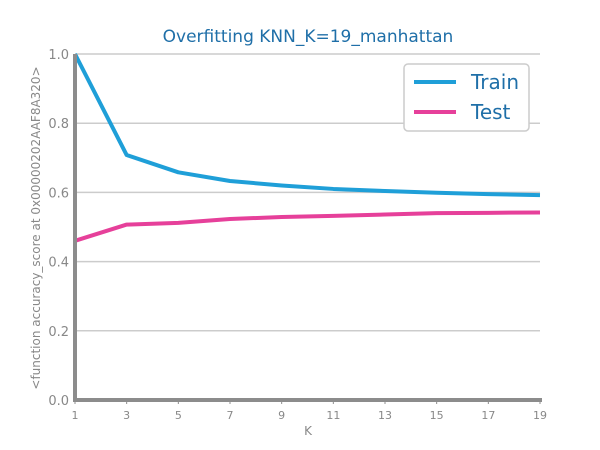  Describe the element at coordinates (58, 55) in the screenshot. I see `y-tick-label: 1.0` at that location.